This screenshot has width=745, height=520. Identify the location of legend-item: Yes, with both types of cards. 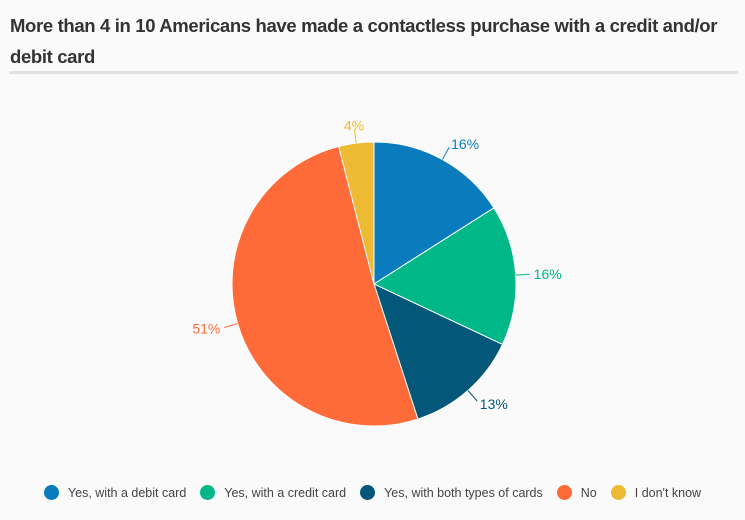
(451, 492).